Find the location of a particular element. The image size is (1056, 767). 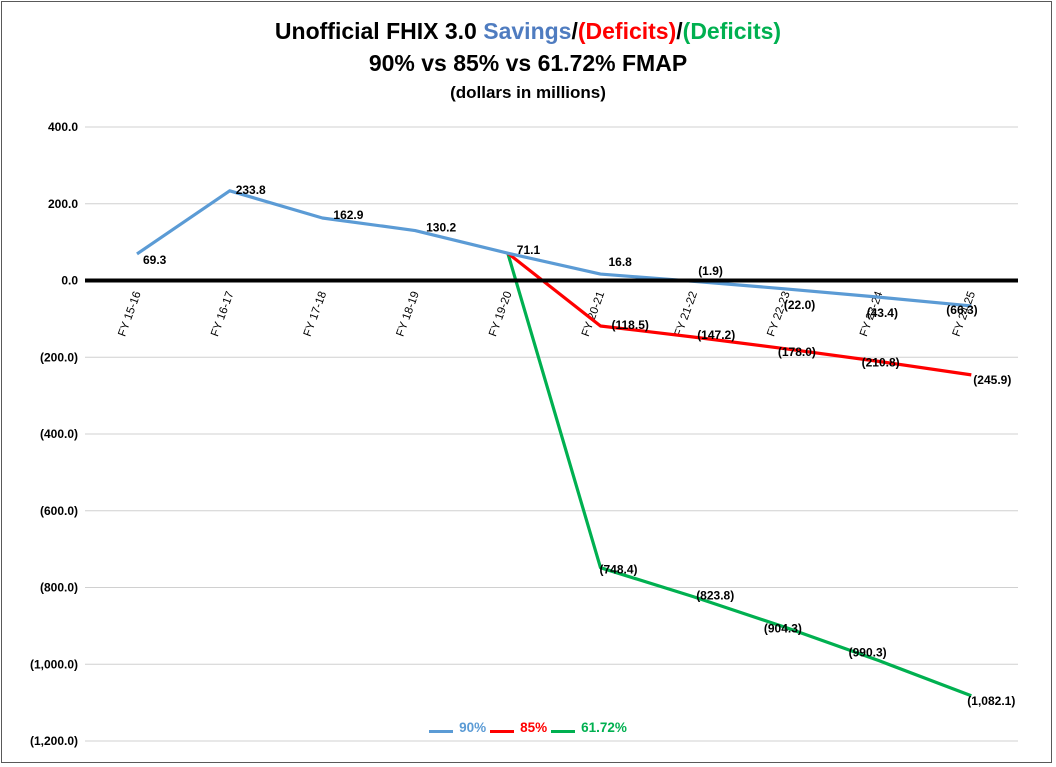

title-savings: Savings is located at coordinates (527, 31).